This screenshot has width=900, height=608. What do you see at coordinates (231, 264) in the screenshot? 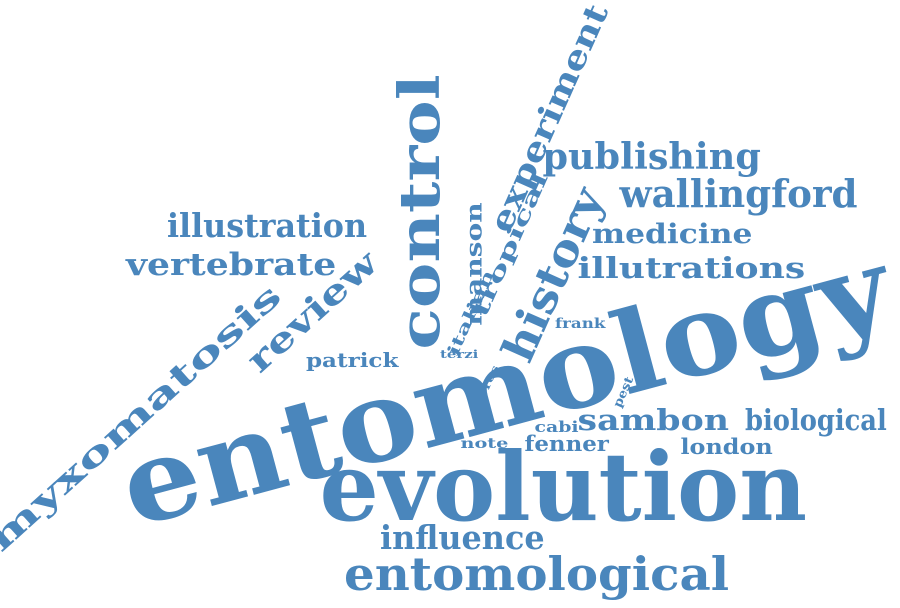
I see `word-vertebrate: vertebrate` at bounding box center [231, 264].